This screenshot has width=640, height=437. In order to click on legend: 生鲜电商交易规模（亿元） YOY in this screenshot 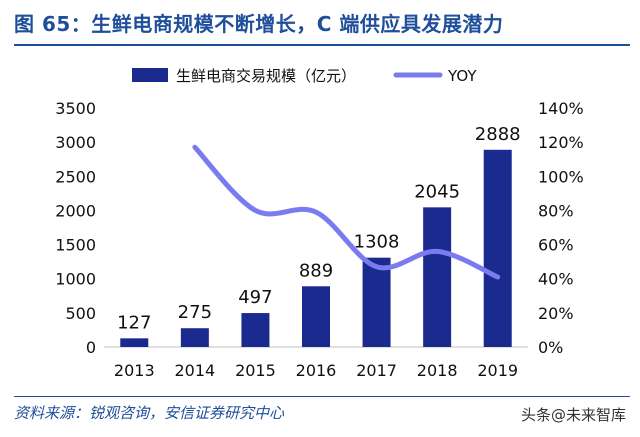, I will do `click(304, 76)`.